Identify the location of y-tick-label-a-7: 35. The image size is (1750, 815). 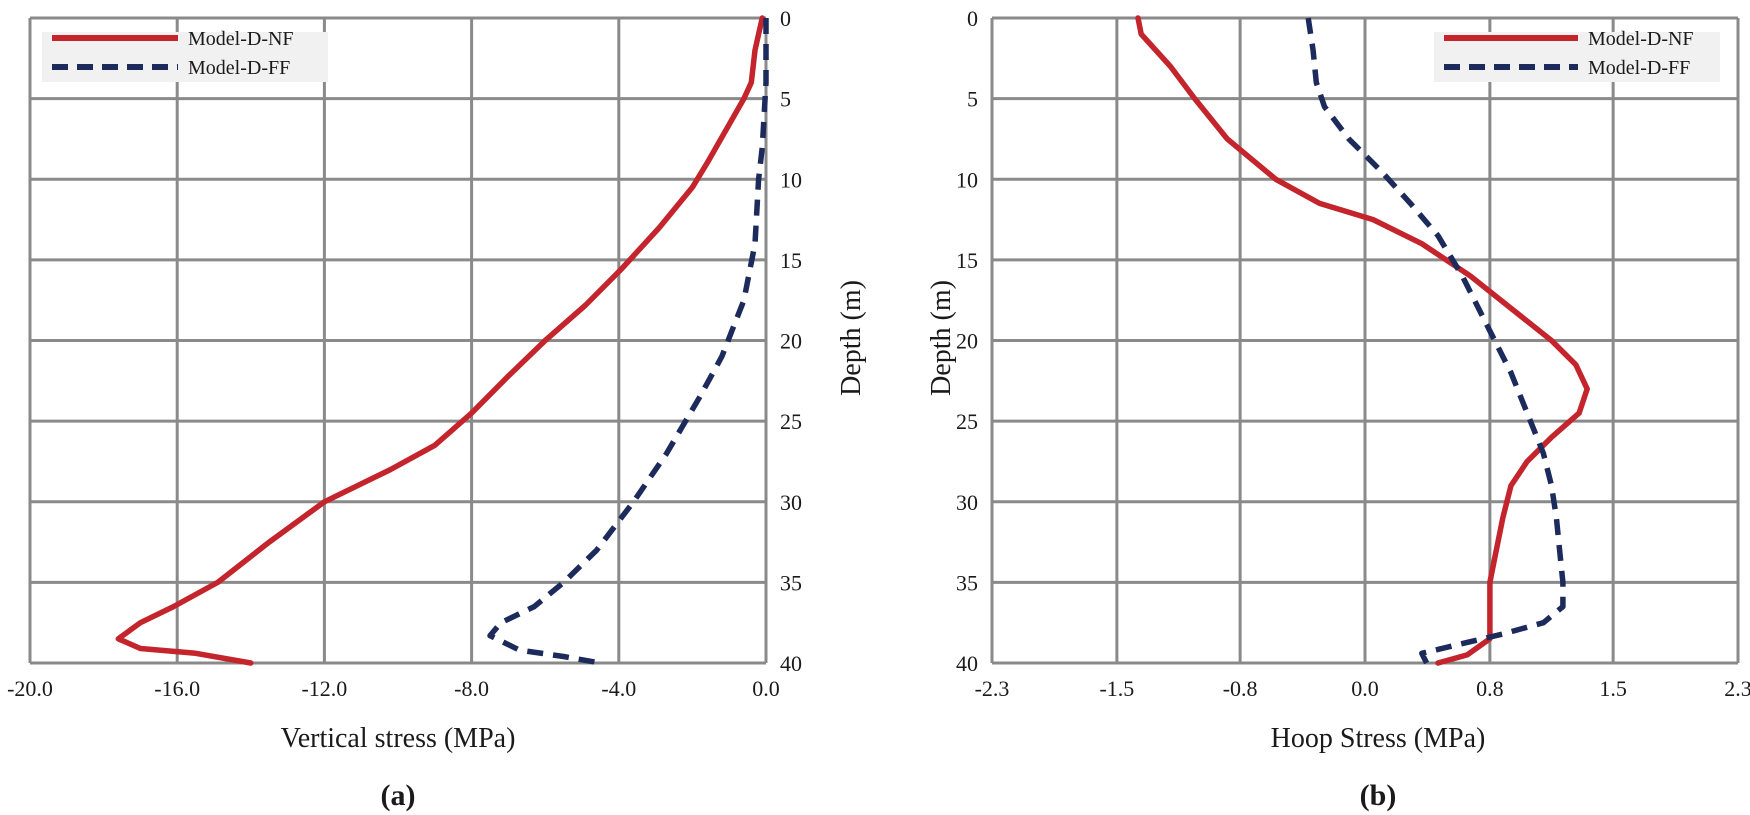
(791, 582).